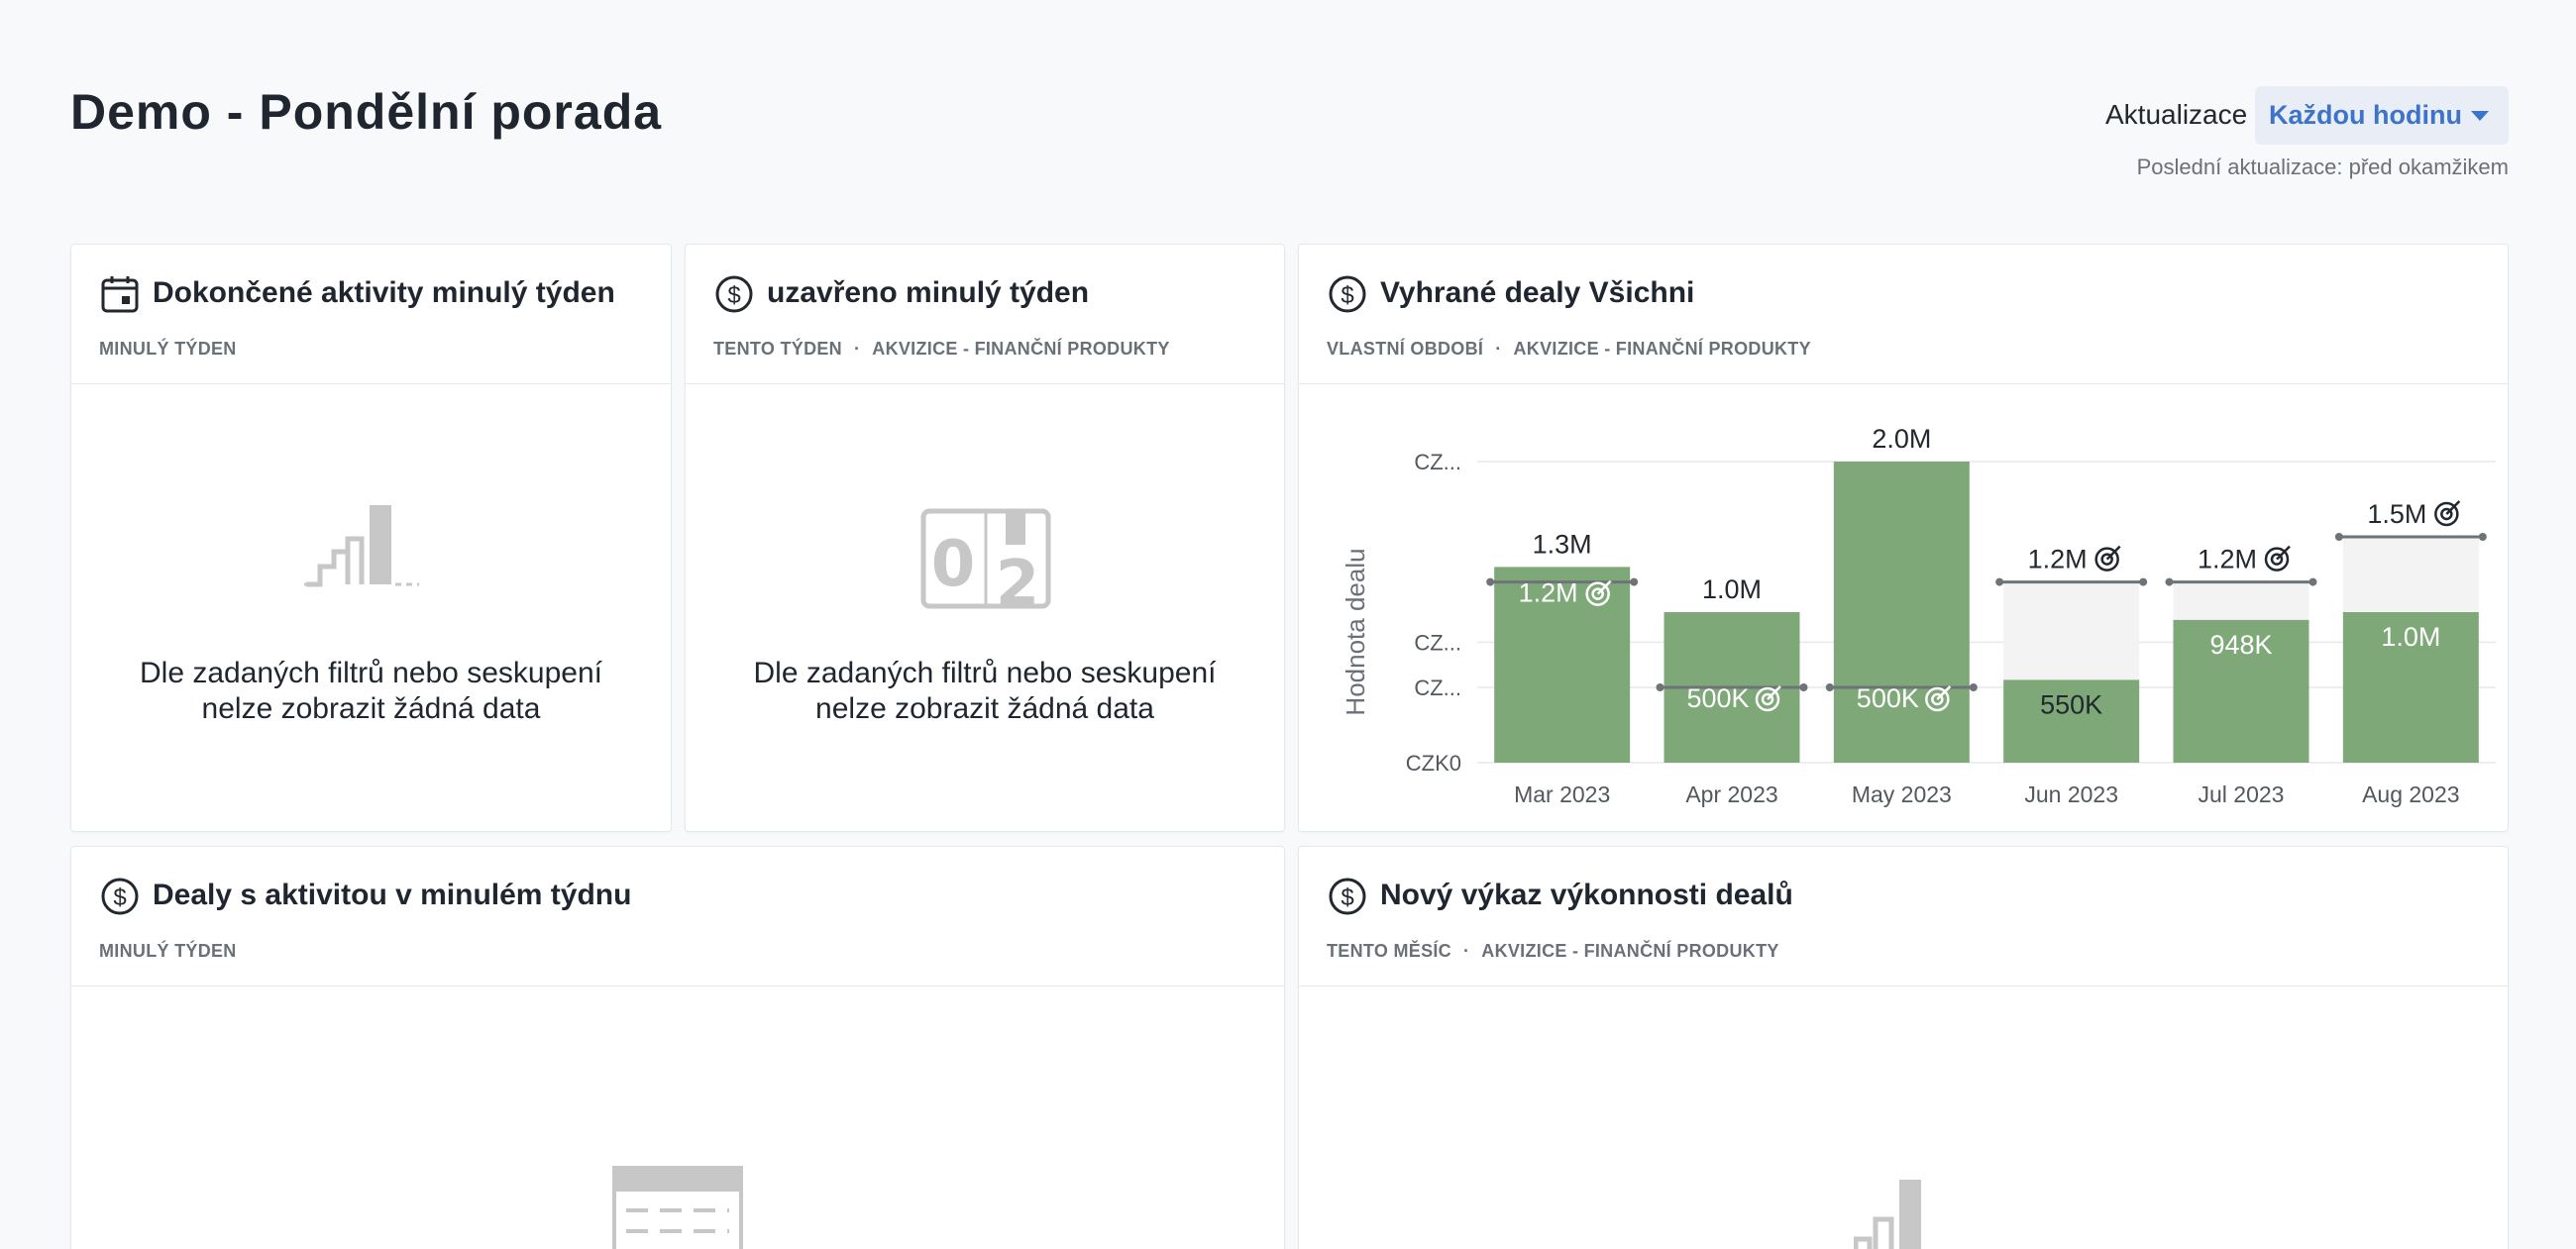 Image resolution: width=2576 pixels, height=1249 pixels. Describe the element at coordinates (1434, 763) in the screenshot. I see `y-tick-label: CZK0` at that location.